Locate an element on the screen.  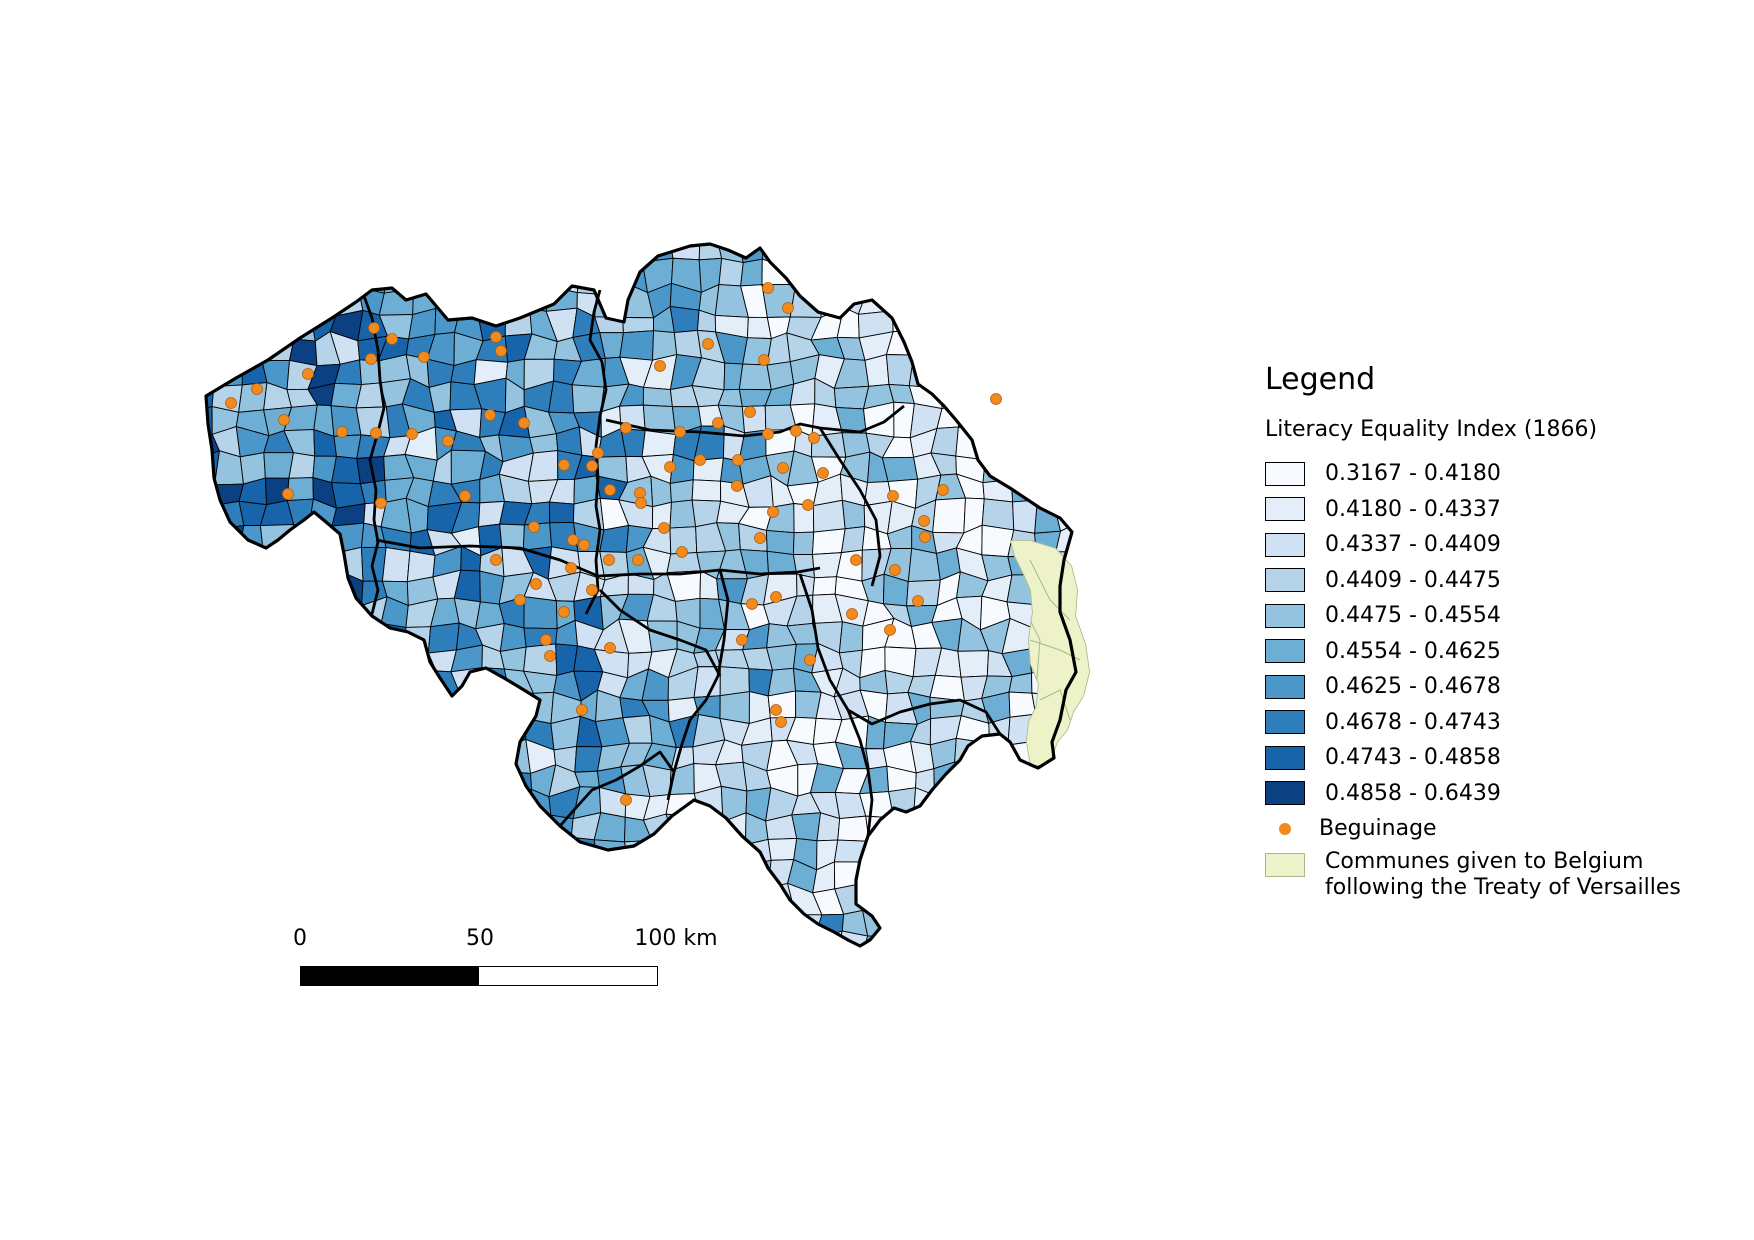
legend-label: 0.4180 - 0.4337 is located at coordinates (1413, 509).